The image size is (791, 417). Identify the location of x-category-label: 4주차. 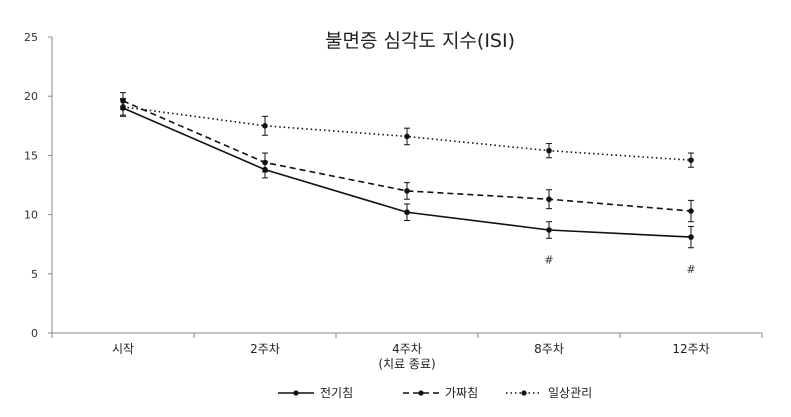
(407, 349).